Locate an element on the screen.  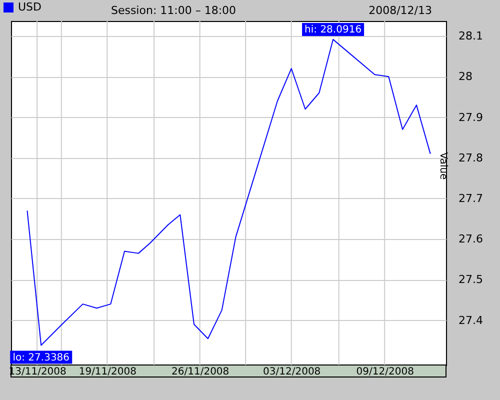
annotation: hi: 28.0916 is located at coordinates (333, 30).